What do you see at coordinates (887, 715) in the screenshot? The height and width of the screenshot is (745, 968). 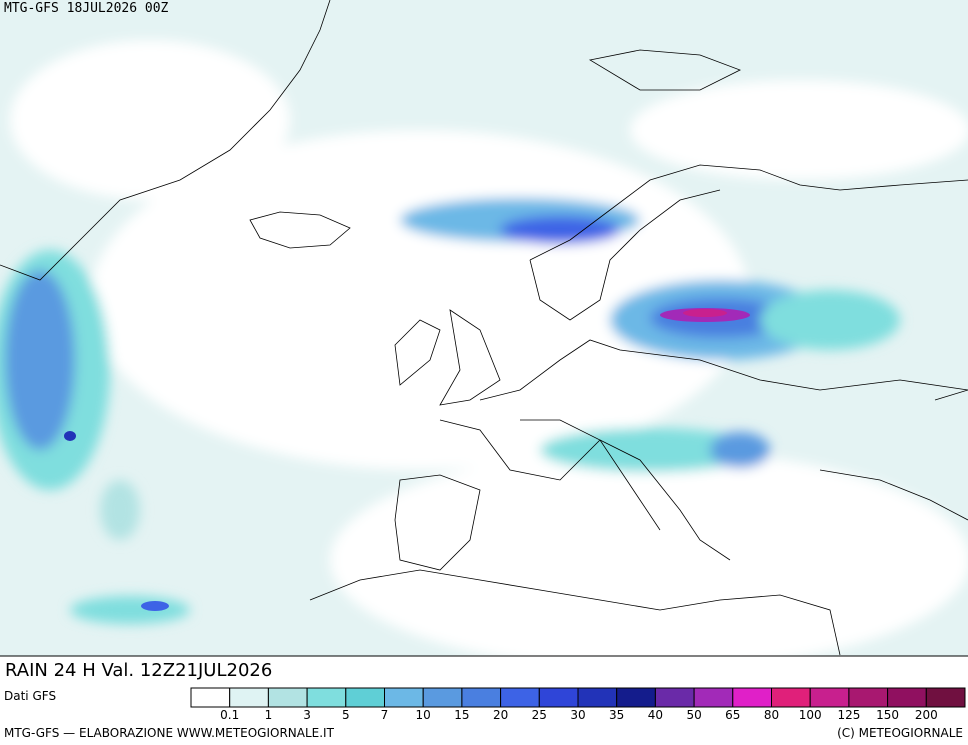 I see `legend-label: 150` at bounding box center [887, 715].